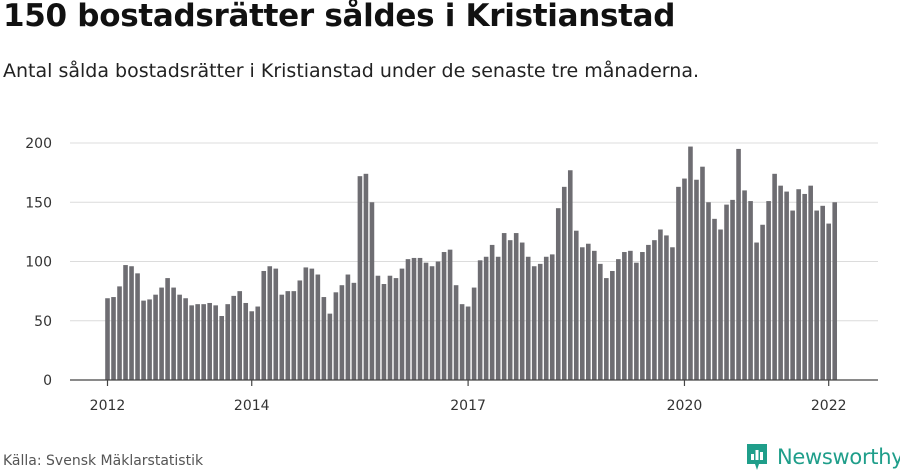  What do you see at coordinates (47, 381) in the screenshot?
I see `y-tick-label: 0` at bounding box center [47, 381].